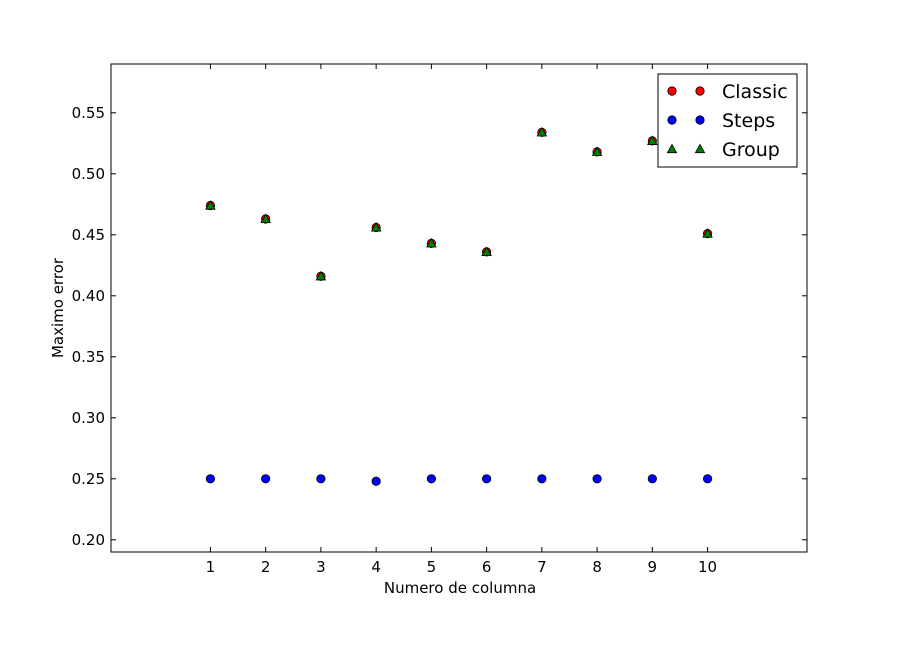 This screenshot has width=897, height=651. I want to click on x-tick-label: 10, so click(707, 567).